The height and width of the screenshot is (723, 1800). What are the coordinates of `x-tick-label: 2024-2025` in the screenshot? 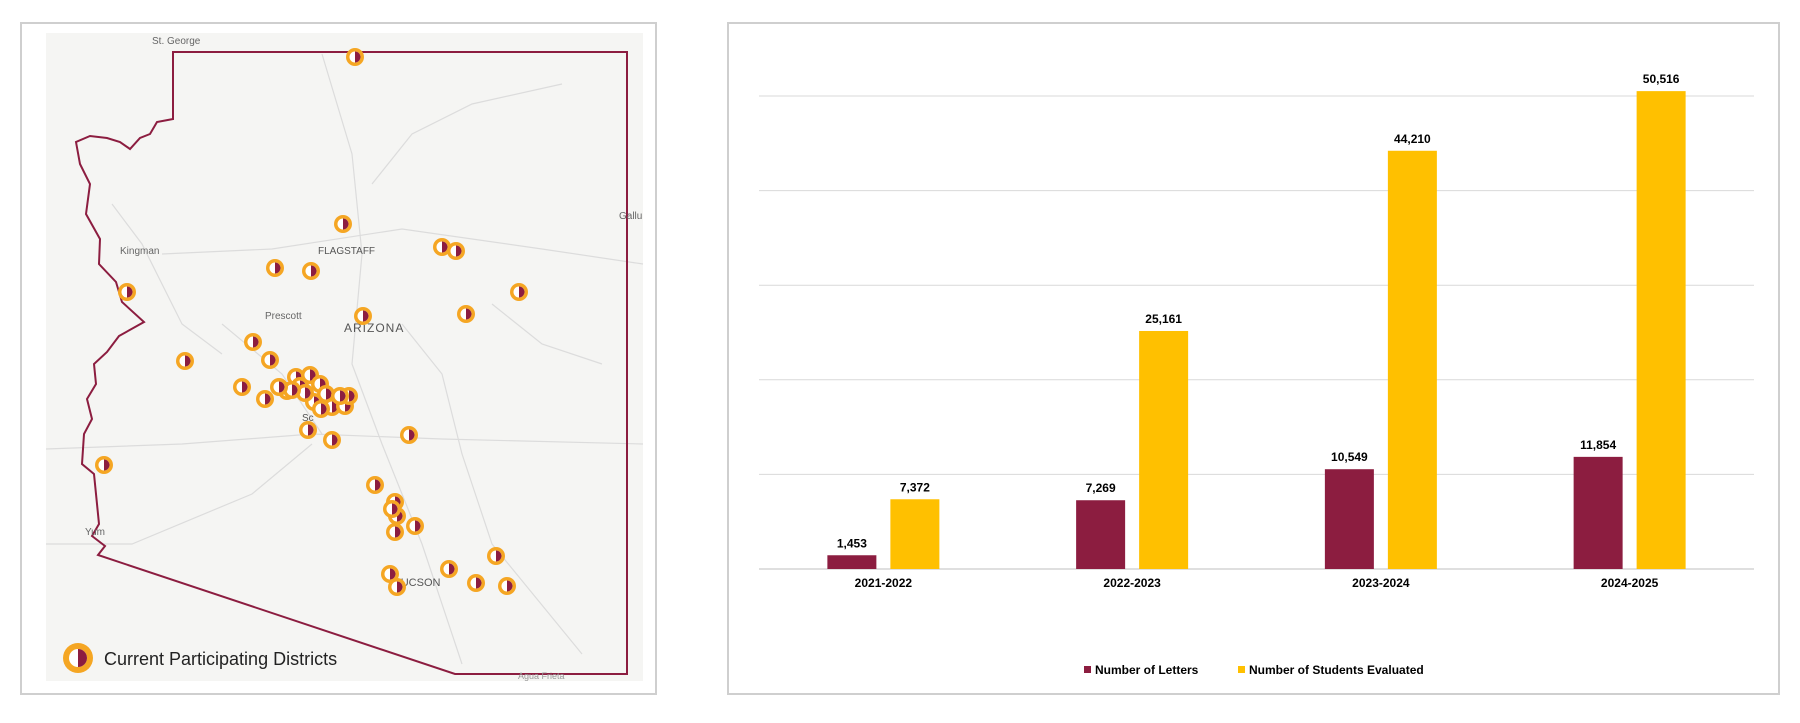 It's located at (1630, 583).